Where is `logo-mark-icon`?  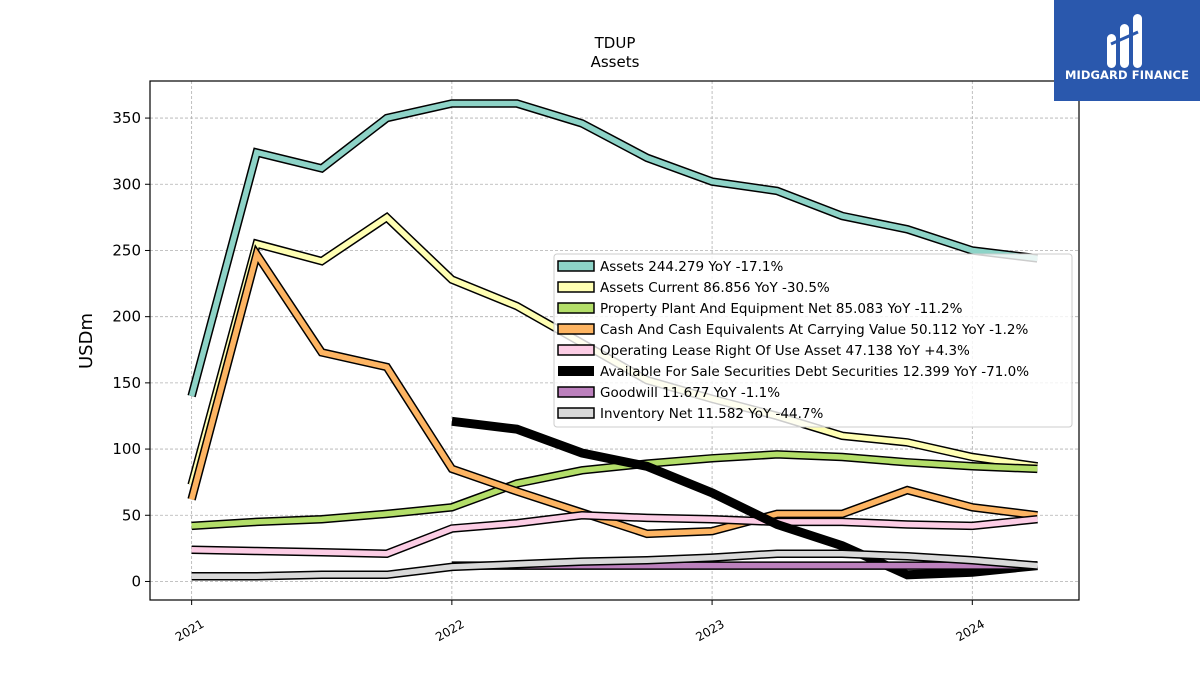 logo-mark-icon is located at coordinates (1124, 41).